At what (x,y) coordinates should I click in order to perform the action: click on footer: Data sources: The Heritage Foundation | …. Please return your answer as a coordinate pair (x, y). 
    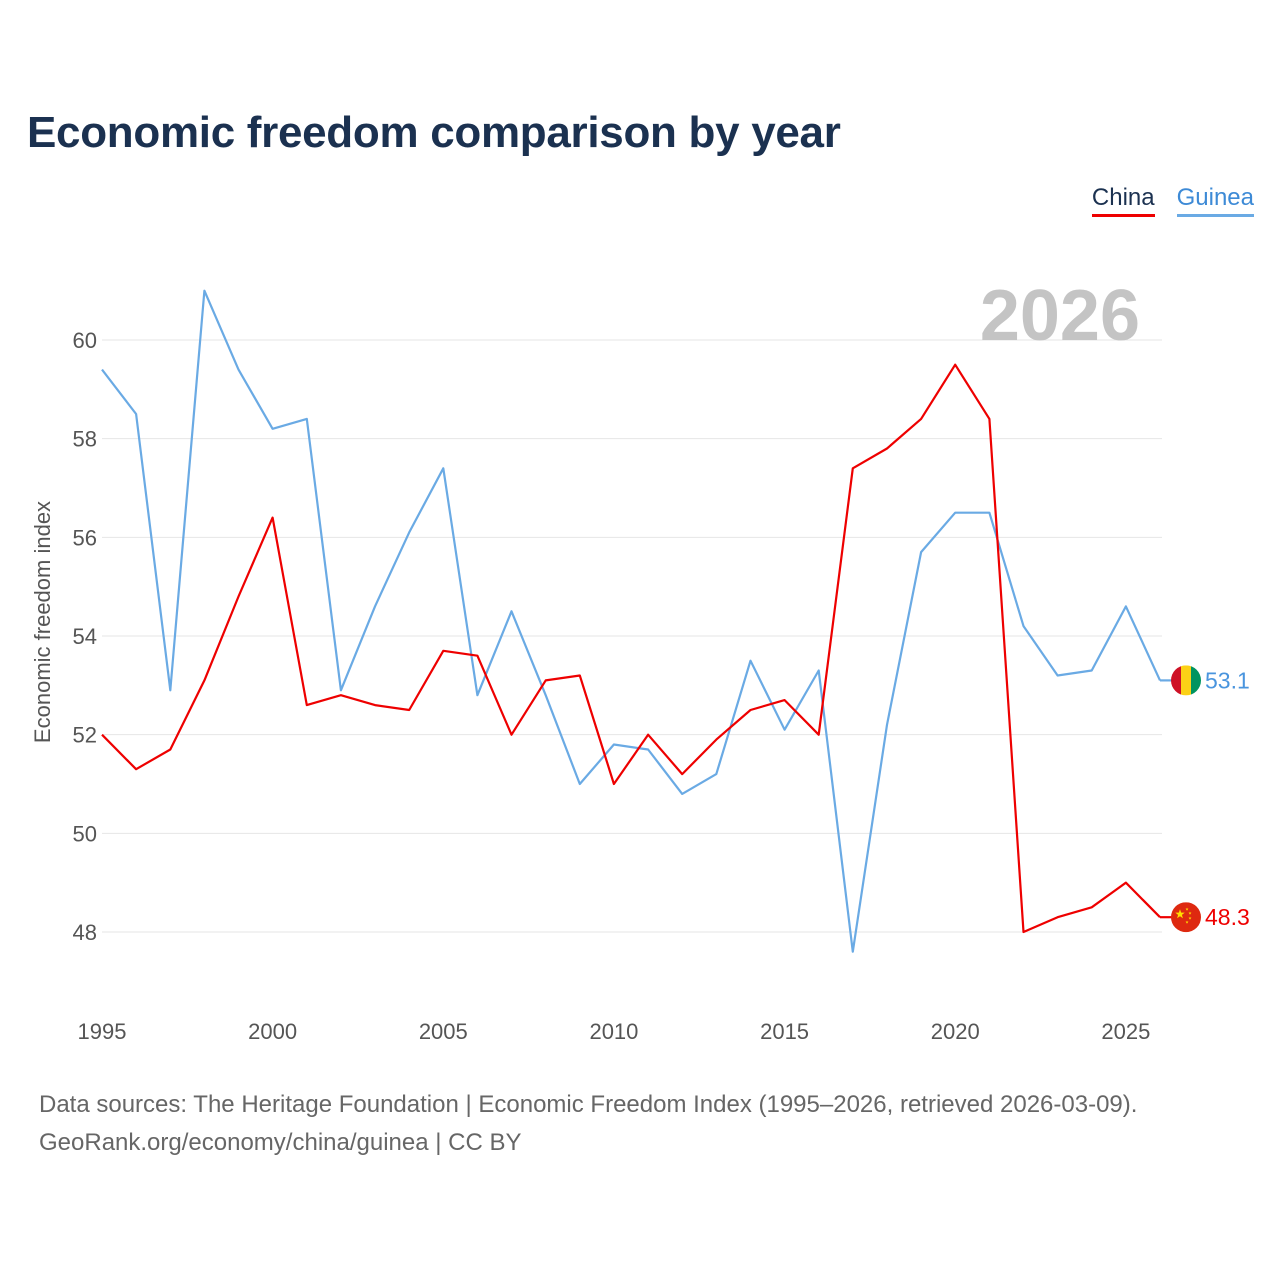
    Looking at the image, I should click on (588, 1124).